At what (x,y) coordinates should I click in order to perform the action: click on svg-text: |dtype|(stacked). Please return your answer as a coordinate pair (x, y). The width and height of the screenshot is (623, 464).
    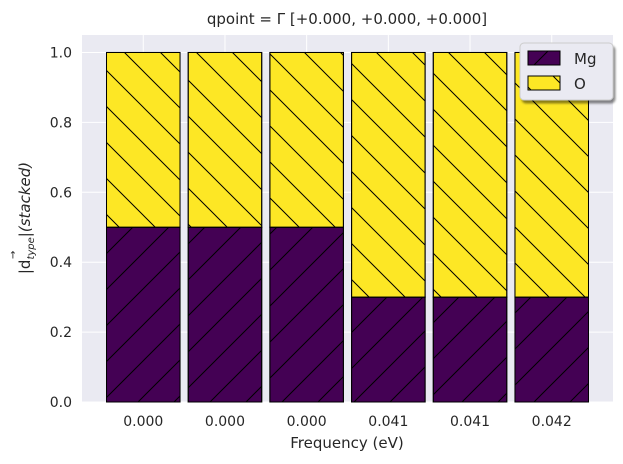
    Looking at the image, I should click on (26, 218).